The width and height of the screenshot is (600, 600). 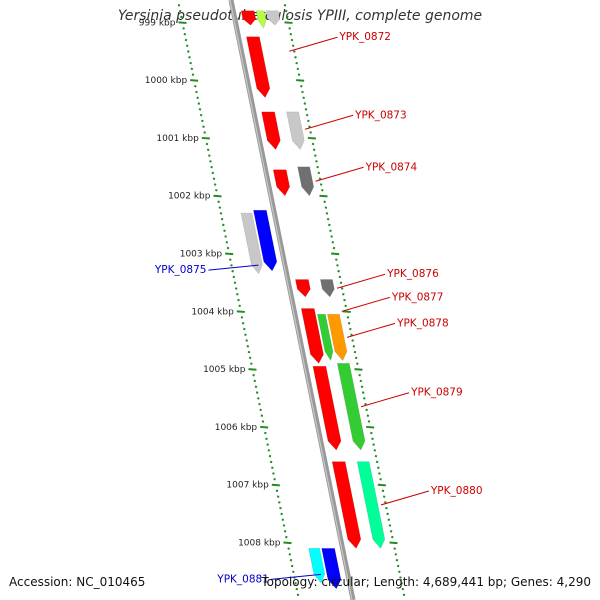 What do you see at coordinates (364, 37) in the screenshot?
I see `gene-label: YPK_0872` at bounding box center [364, 37].